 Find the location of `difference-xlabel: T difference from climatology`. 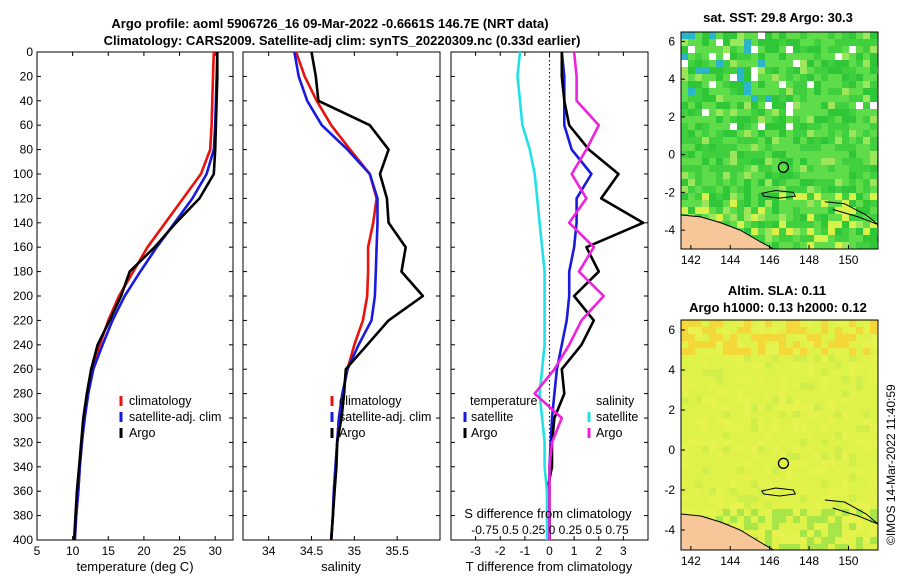

difference-xlabel: T difference from climatology is located at coordinates (549, 566).